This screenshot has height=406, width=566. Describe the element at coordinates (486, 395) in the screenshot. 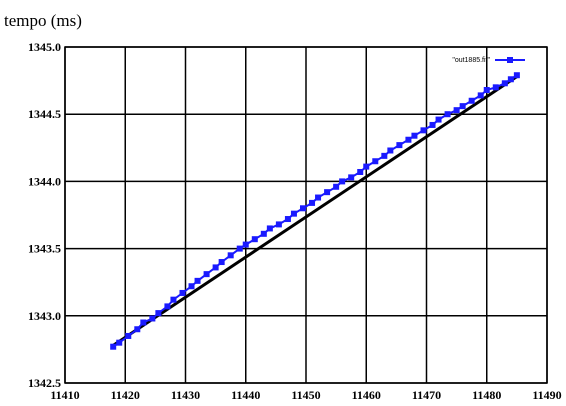

I see `x-tick-label: 11480` at that location.